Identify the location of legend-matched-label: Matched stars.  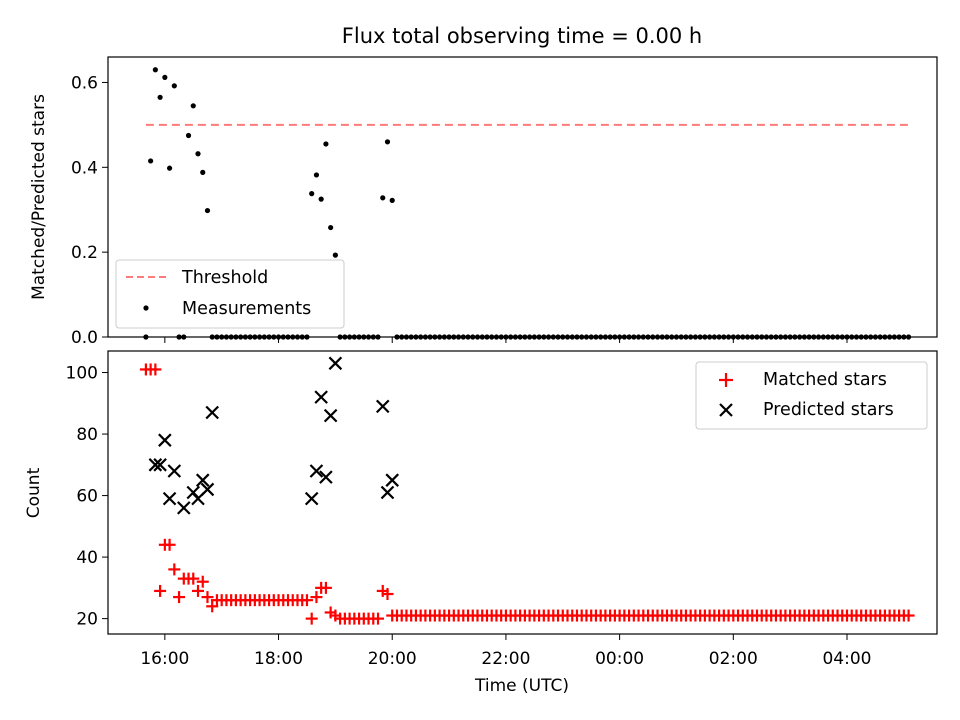
(825, 380).